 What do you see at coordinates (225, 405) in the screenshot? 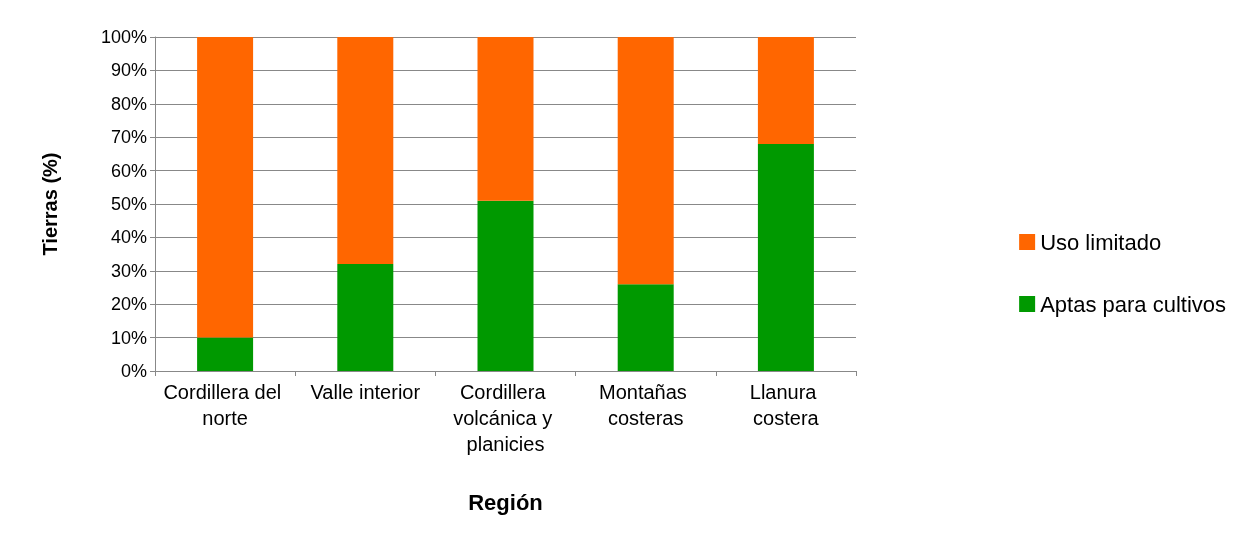
I see `x-tick-label: Cordillera del norte` at bounding box center [225, 405].